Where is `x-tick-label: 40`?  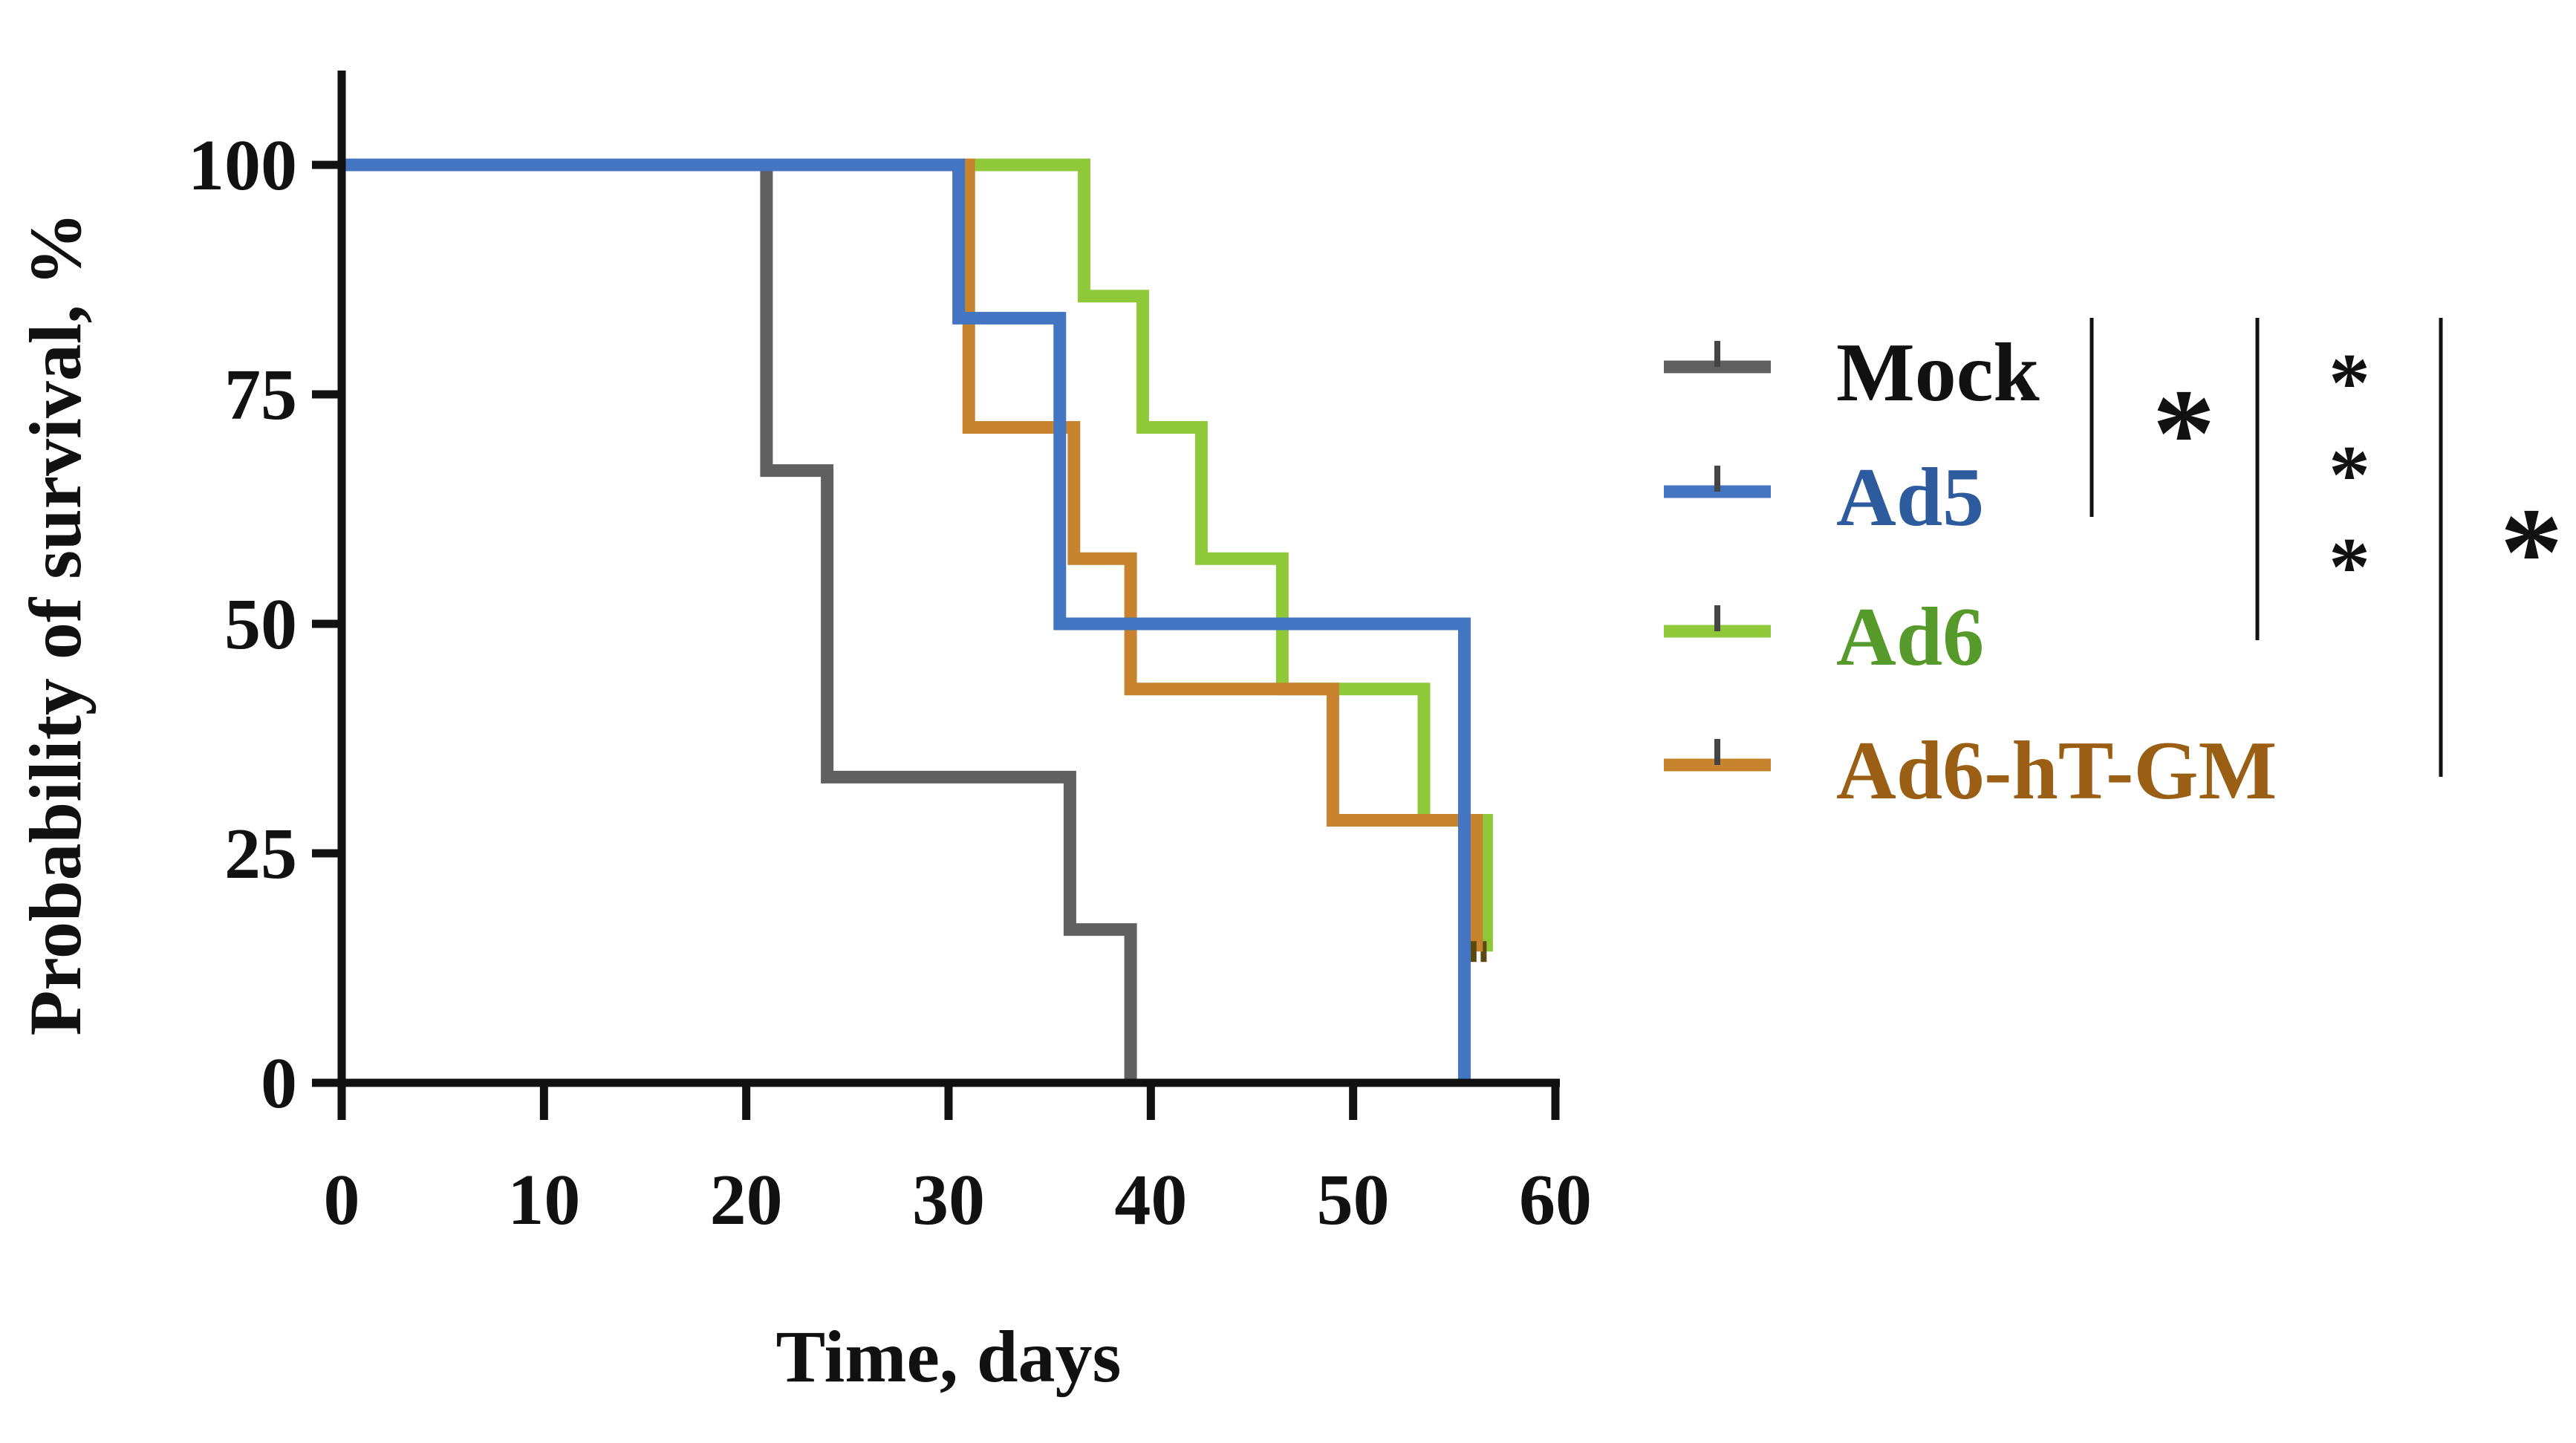 x-tick-label: 40 is located at coordinates (1150, 1200).